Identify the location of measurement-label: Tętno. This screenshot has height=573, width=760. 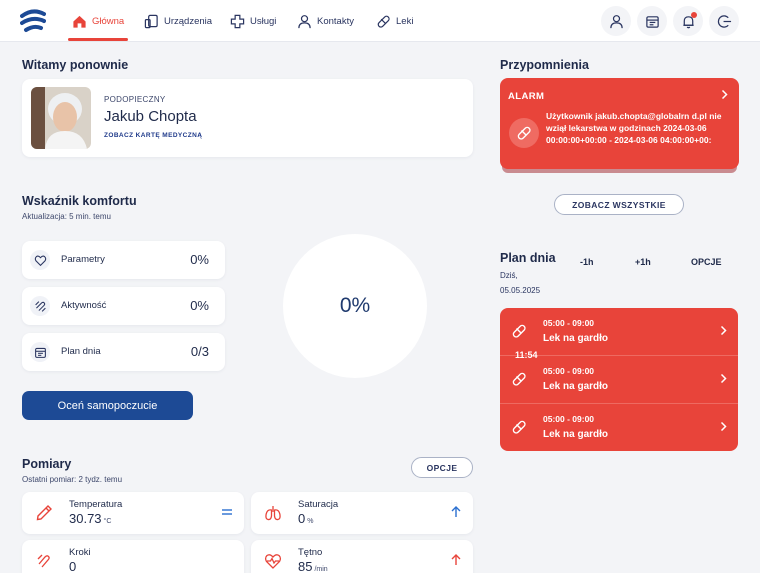
(310, 552).